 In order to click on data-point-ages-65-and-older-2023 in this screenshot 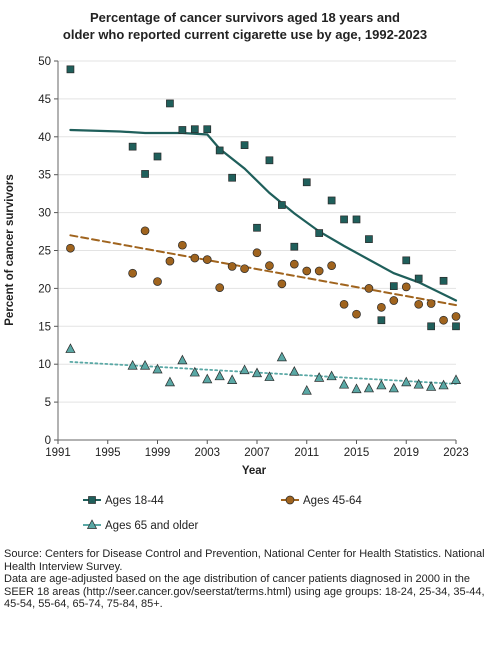, I will do `click(456, 379)`.